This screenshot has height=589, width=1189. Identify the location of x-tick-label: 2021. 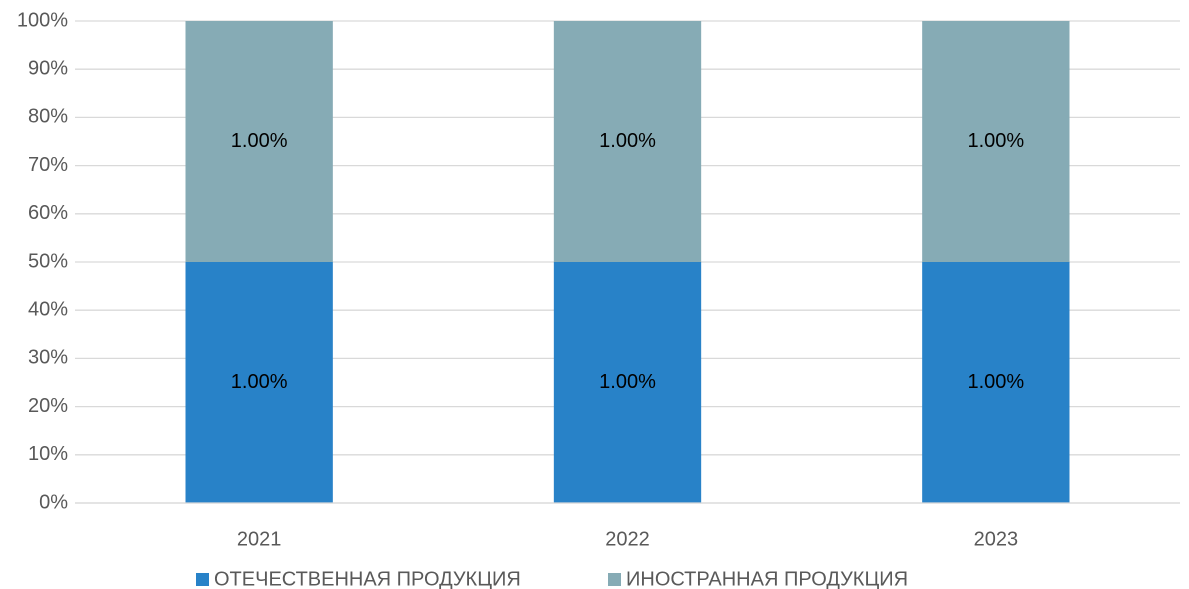
(259, 539).